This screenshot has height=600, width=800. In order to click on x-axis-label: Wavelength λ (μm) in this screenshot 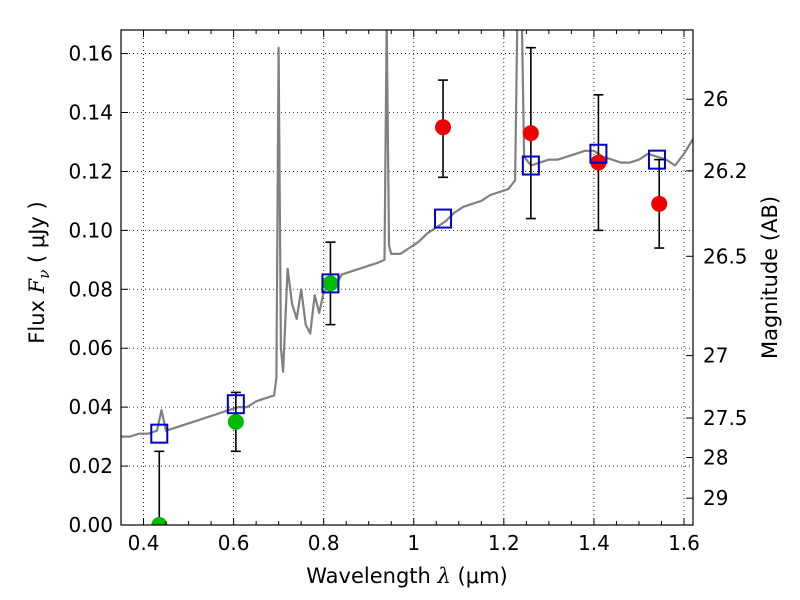, I will do `click(406, 576)`.